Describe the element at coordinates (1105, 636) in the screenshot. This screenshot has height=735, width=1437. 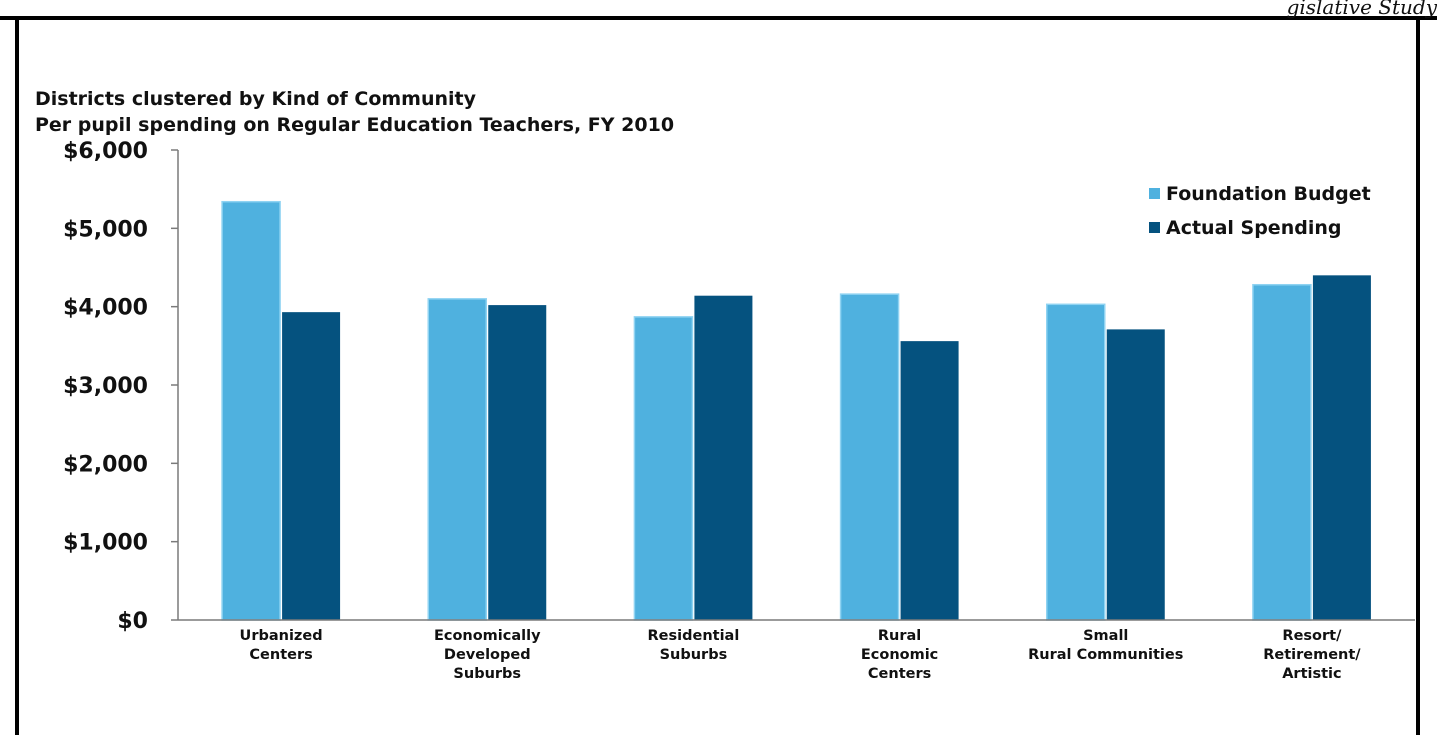
I see `x-tick-label: Small` at that location.